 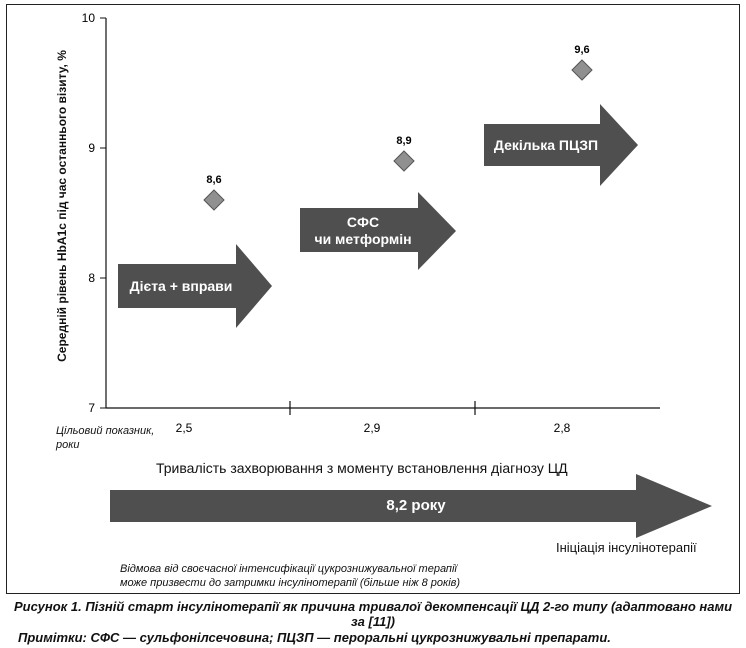 I want to click on y-tick-label: 8, so click(x=91, y=278).